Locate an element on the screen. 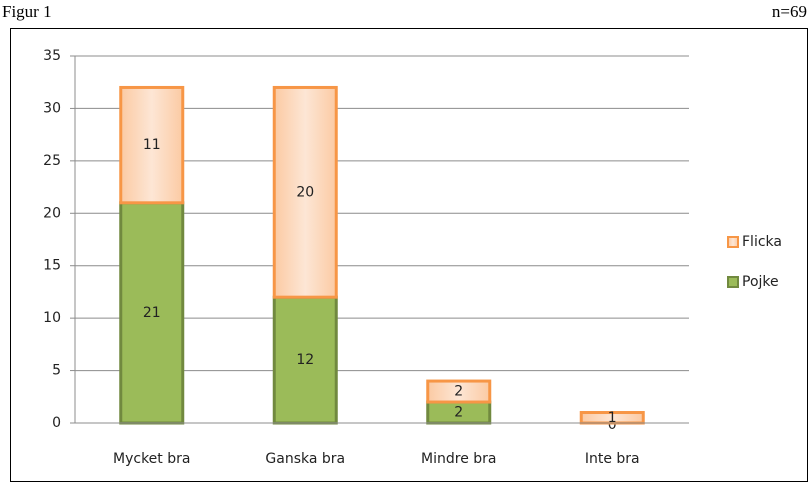 This screenshot has width=809, height=483. y-tick-label: 15 is located at coordinates (52, 266).